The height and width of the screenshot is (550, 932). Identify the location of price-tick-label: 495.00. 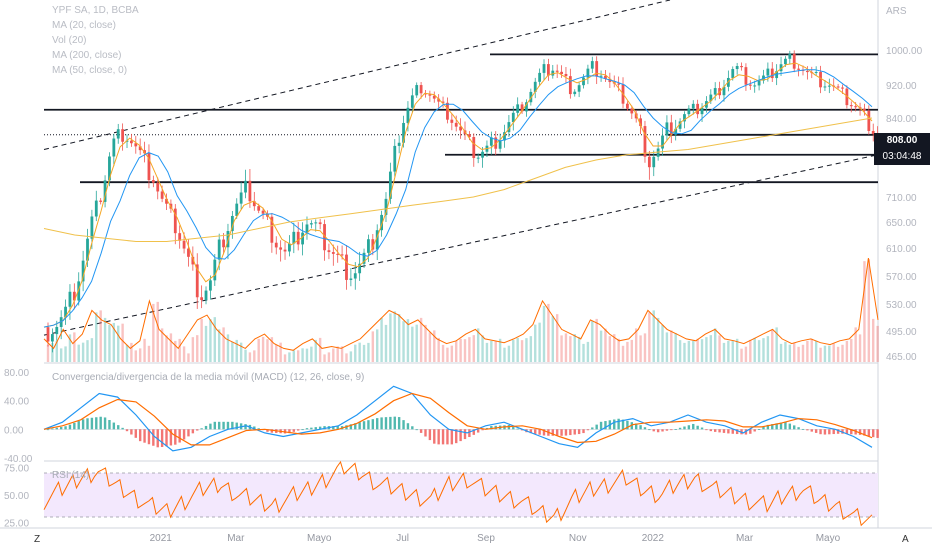
(901, 332).